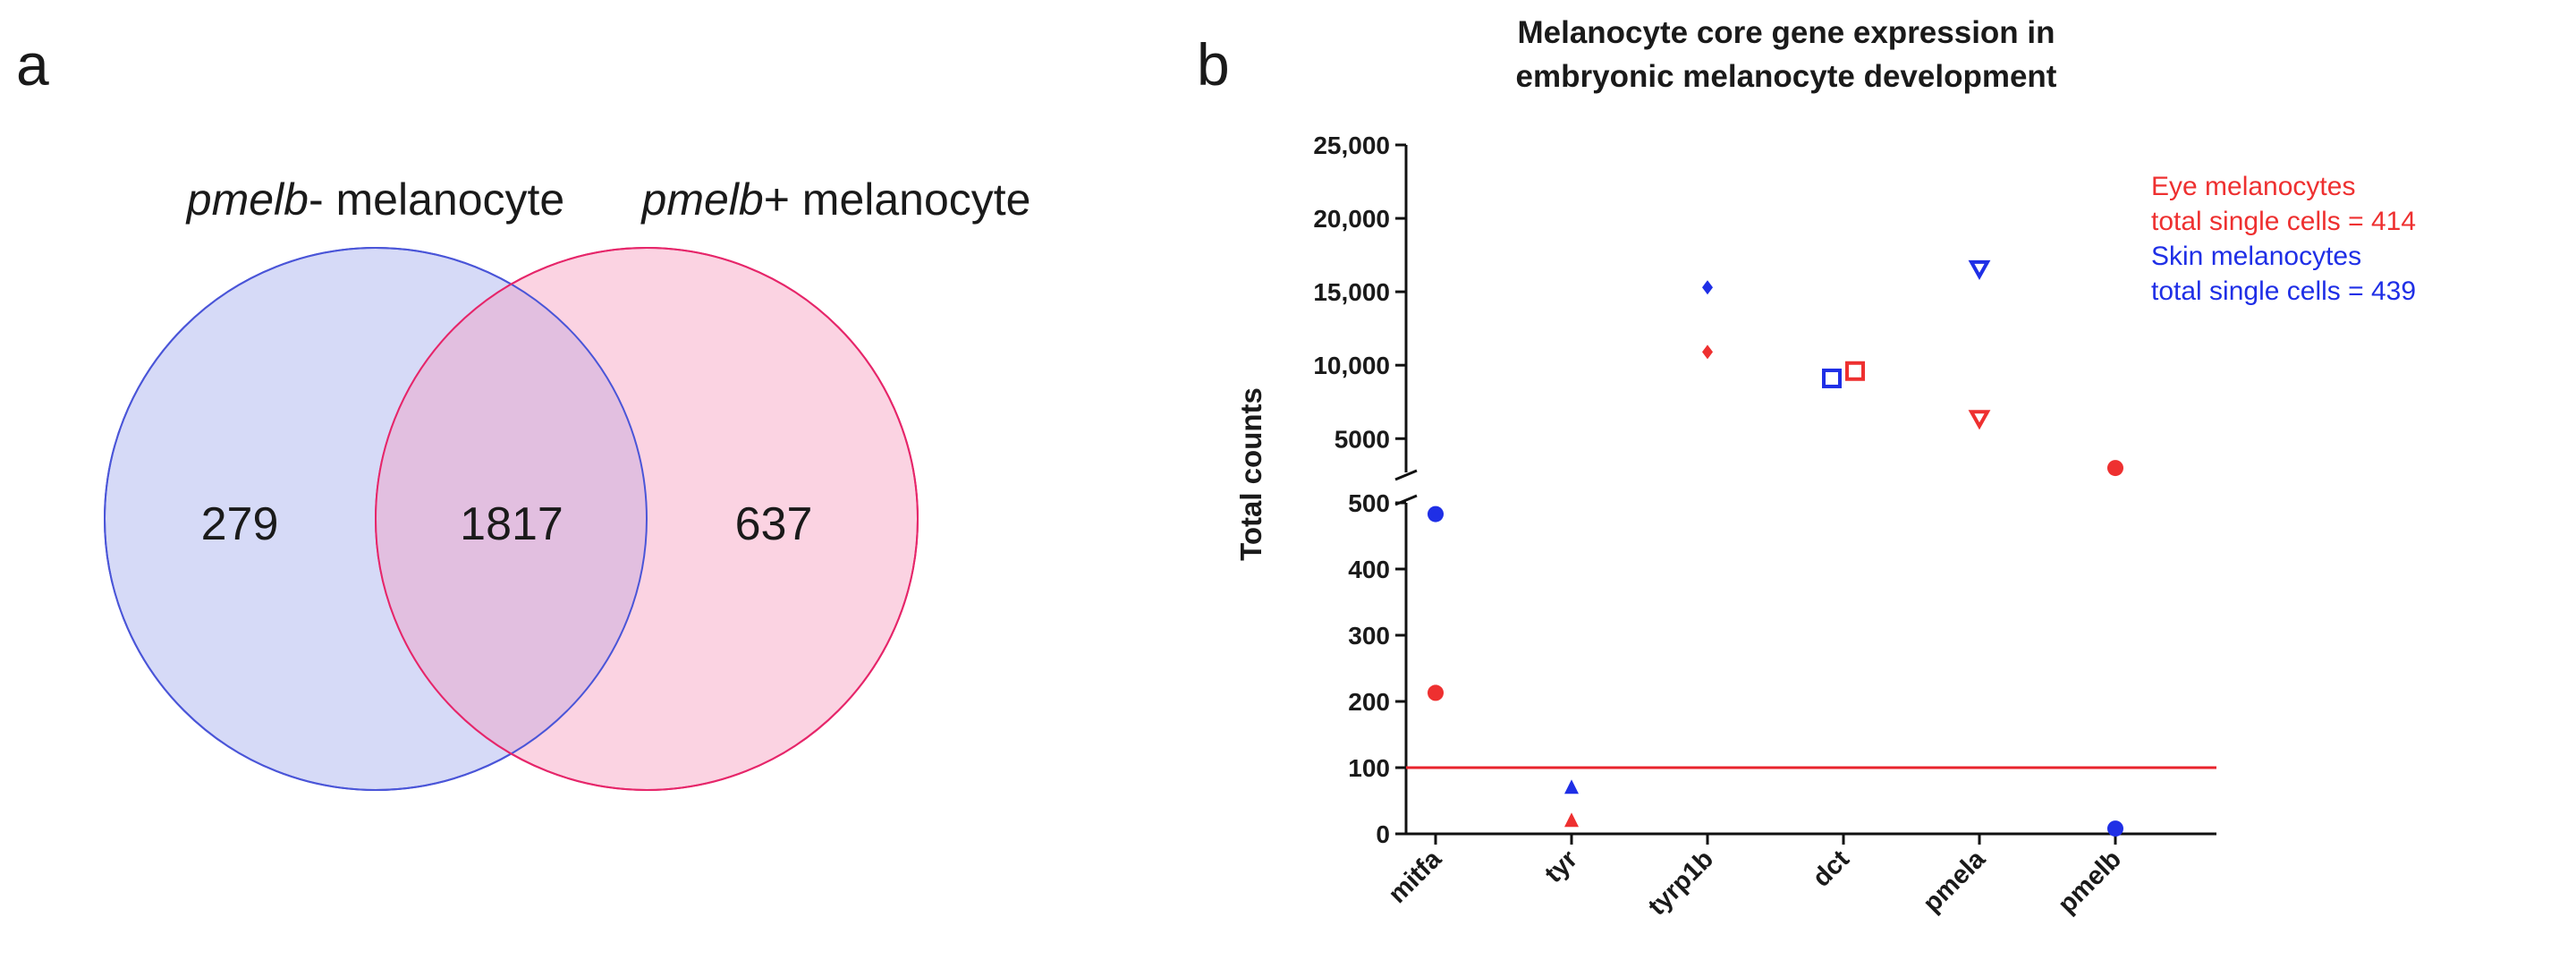 The image size is (2576, 960). What do you see at coordinates (2115, 828) in the screenshot?
I see `point-skin-pmelb` at bounding box center [2115, 828].